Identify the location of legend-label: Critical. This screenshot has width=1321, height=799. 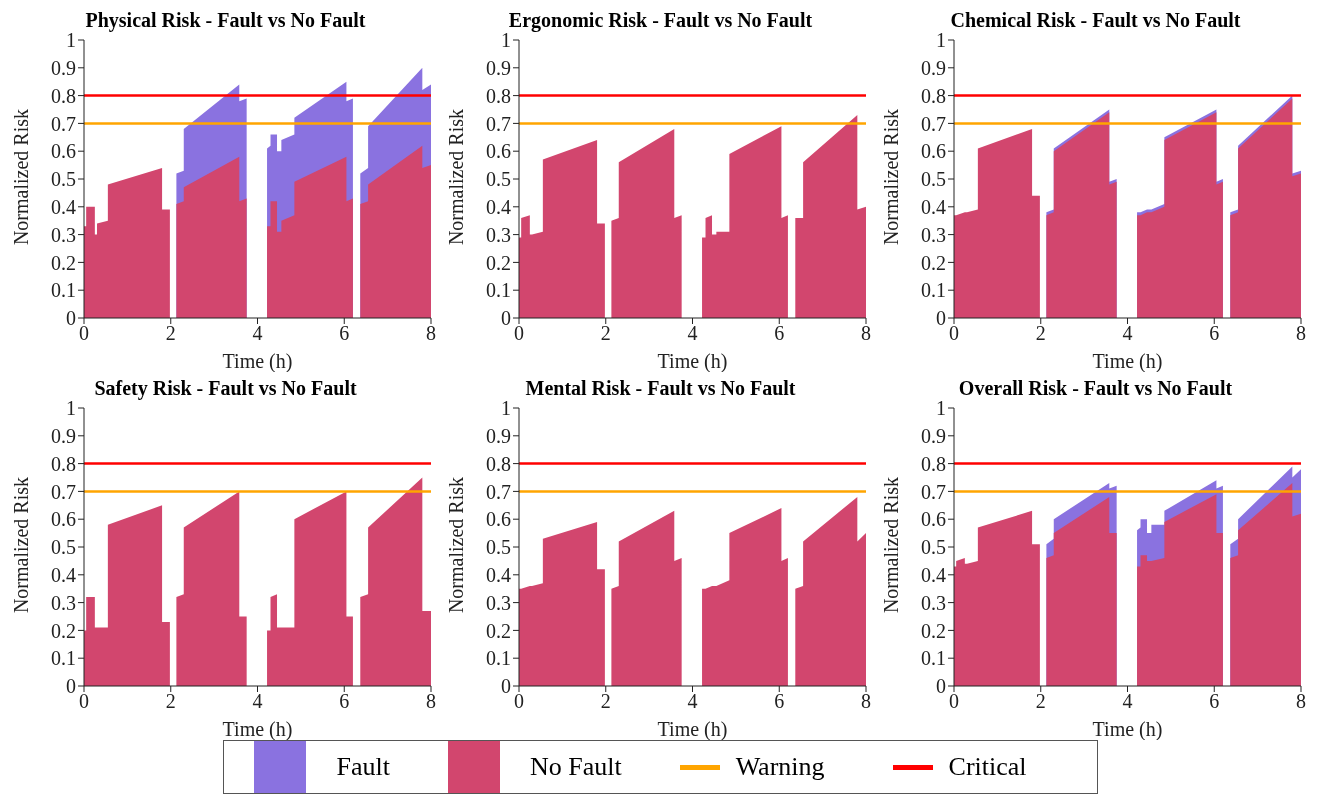
(987, 767).